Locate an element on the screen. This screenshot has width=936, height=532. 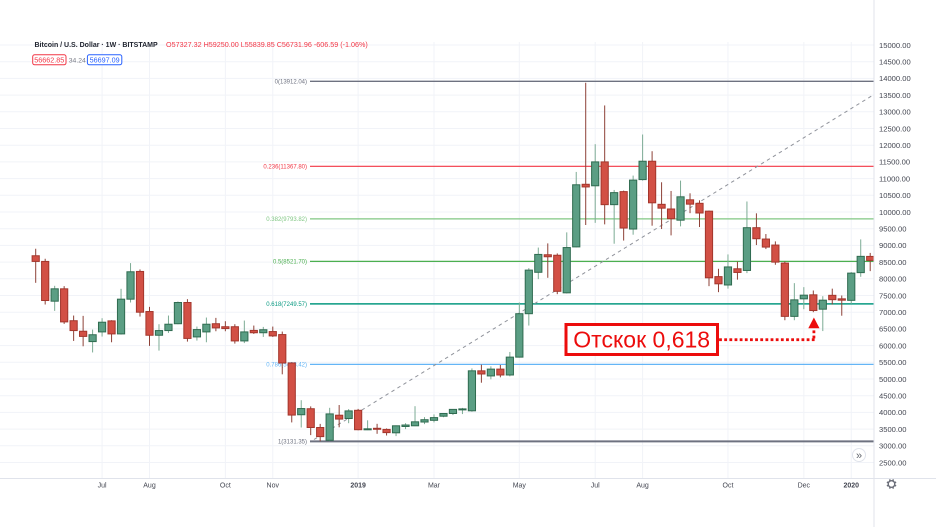
svg-text: 13000.00 is located at coordinates (895, 112).